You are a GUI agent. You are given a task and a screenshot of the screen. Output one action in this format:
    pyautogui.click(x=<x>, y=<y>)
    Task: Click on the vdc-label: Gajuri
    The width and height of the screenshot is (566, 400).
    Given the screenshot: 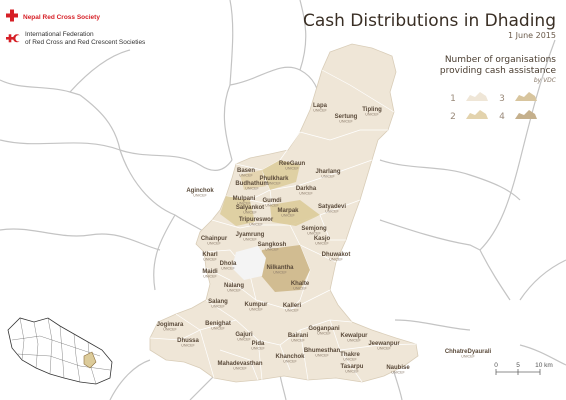 What is the action you would take?
    pyautogui.click(x=244, y=335)
    